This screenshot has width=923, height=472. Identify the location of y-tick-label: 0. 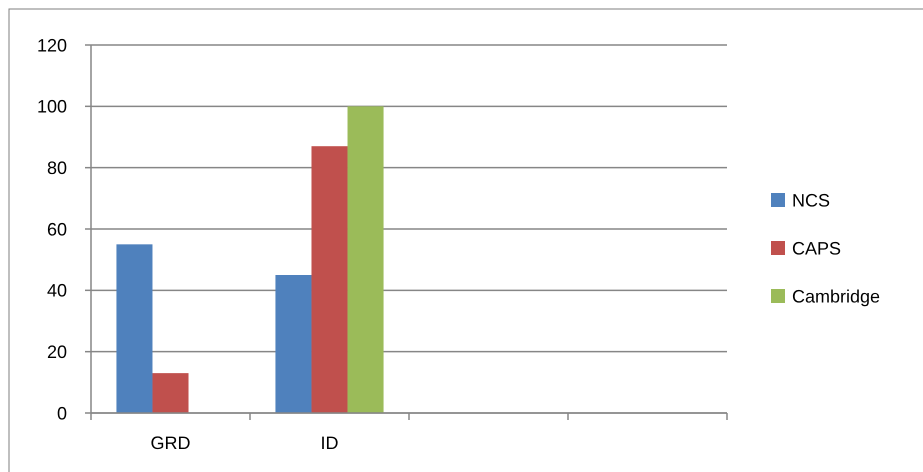
(61, 413).